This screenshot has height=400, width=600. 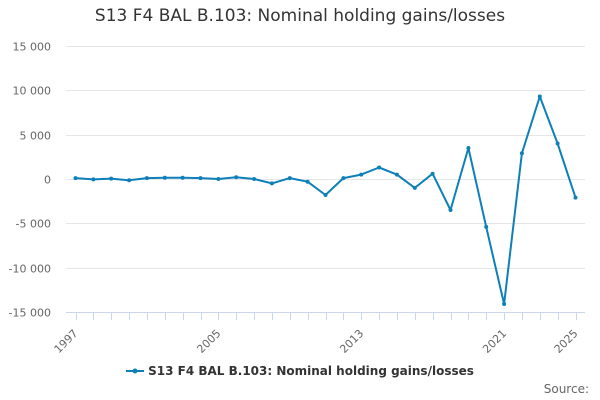 What do you see at coordinates (66, 341) in the screenshot?
I see `x-tick-label: 1997` at bounding box center [66, 341].